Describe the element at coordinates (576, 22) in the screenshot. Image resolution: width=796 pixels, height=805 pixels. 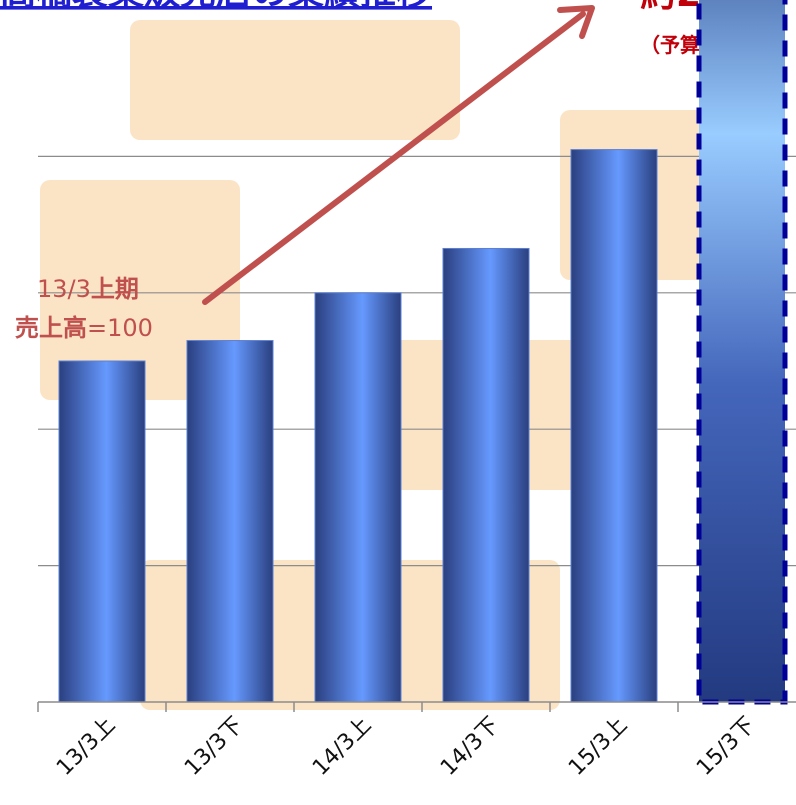
I see `trend-arrow-head` at that location.